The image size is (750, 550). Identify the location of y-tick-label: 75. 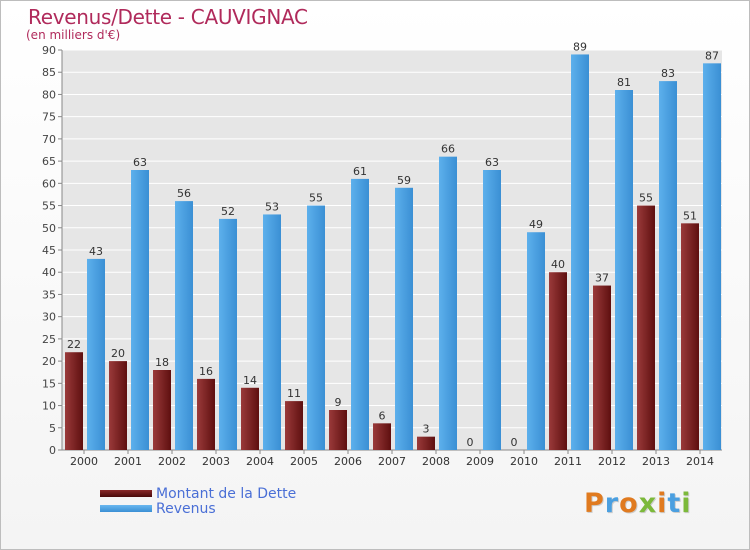
(49, 117).